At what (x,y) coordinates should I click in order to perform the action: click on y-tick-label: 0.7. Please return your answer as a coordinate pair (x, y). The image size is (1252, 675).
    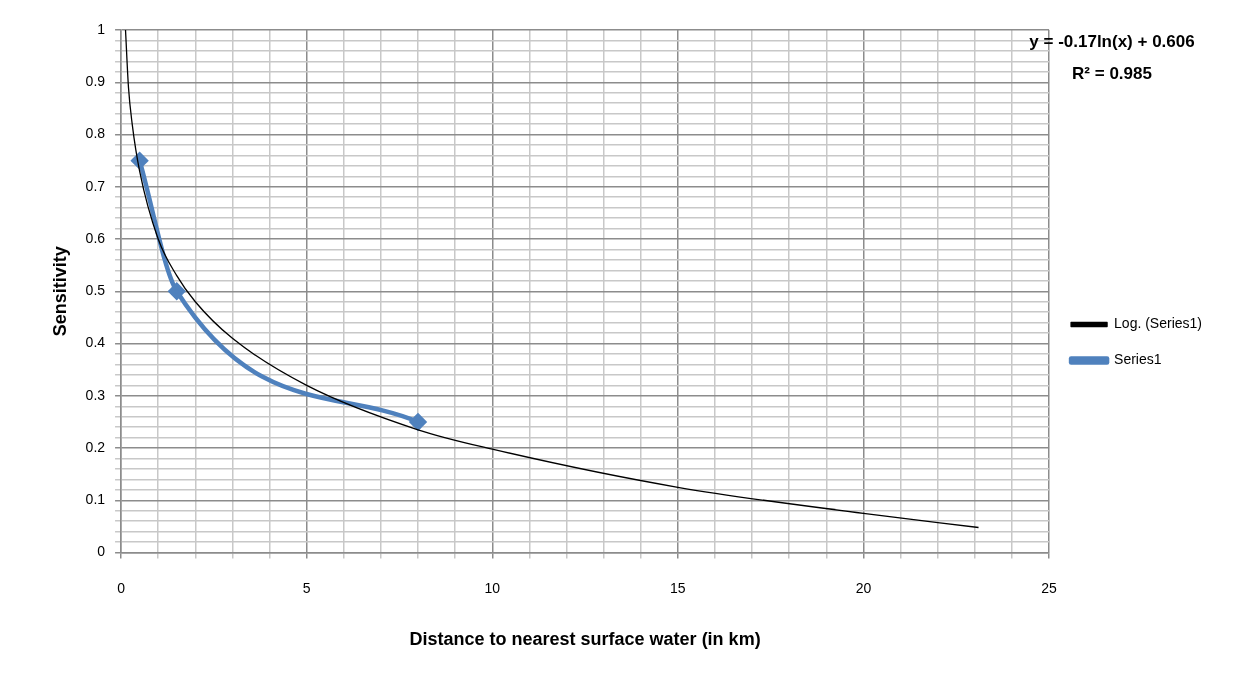
    Looking at the image, I should click on (95, 185).